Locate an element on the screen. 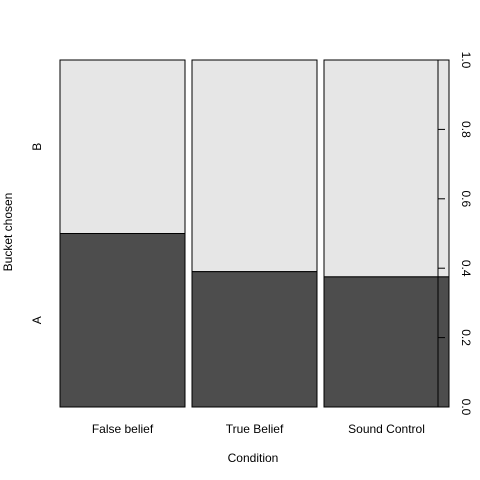 The width and height of the screenshot is (480, 480). left-axis: AB is located at coordinates (37, 234).